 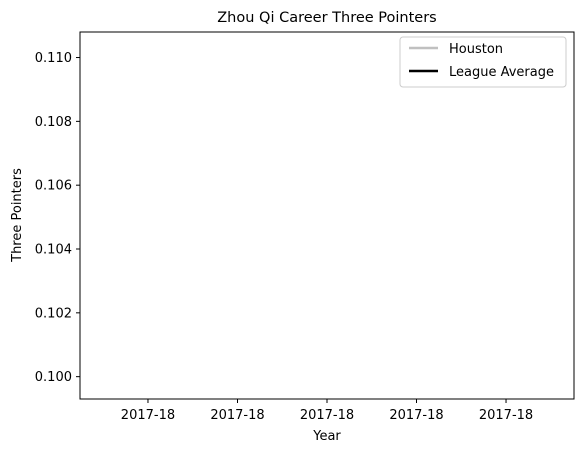 I want to click on y-tick-label: 0.100, so click(x=53, y=377).